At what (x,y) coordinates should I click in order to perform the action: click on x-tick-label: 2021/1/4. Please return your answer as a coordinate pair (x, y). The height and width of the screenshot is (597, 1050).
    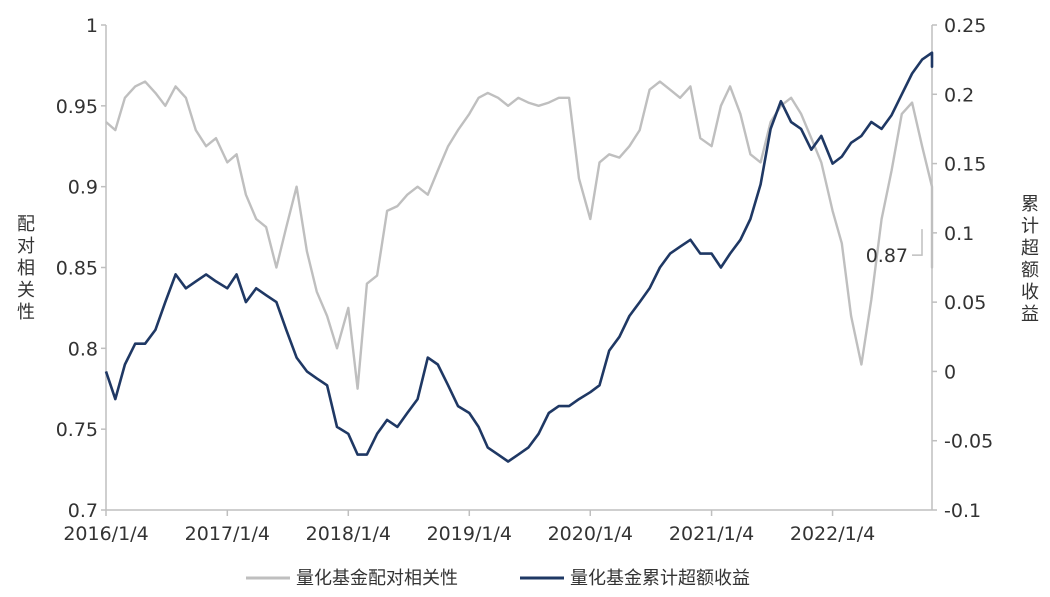
    Looking at the image, I should click on (711, 534).